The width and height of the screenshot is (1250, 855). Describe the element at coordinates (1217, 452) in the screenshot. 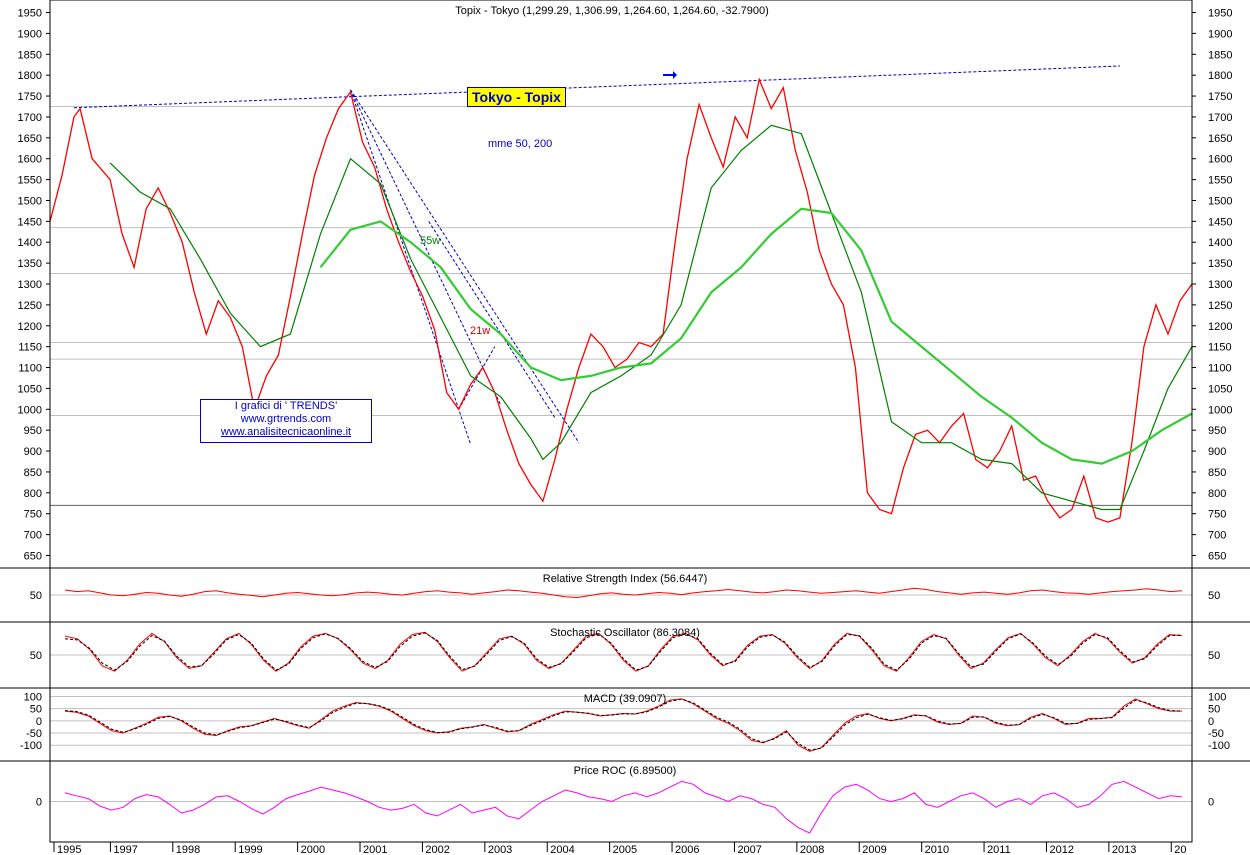

I see `y-tick-label: 900` at that location.